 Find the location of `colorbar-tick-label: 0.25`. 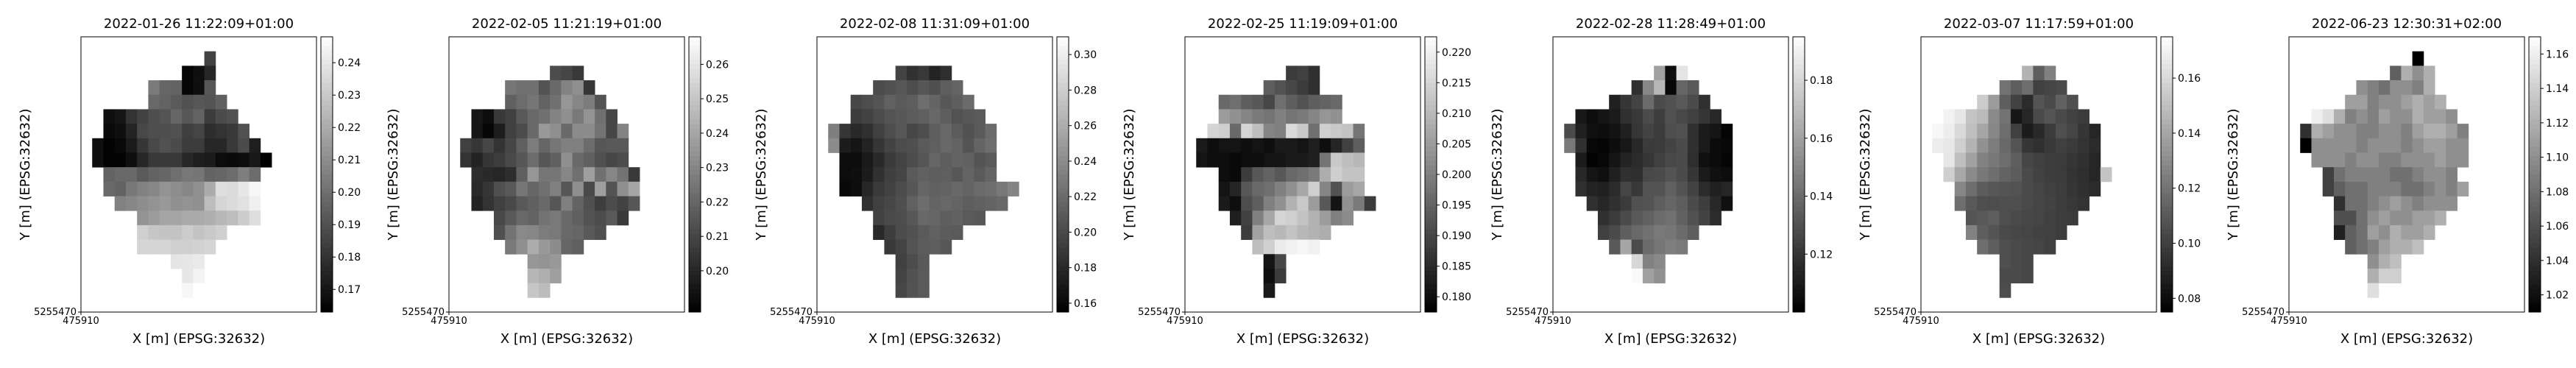

colorbar-tick-label: 0.25 is located at coordinates (717, 99).